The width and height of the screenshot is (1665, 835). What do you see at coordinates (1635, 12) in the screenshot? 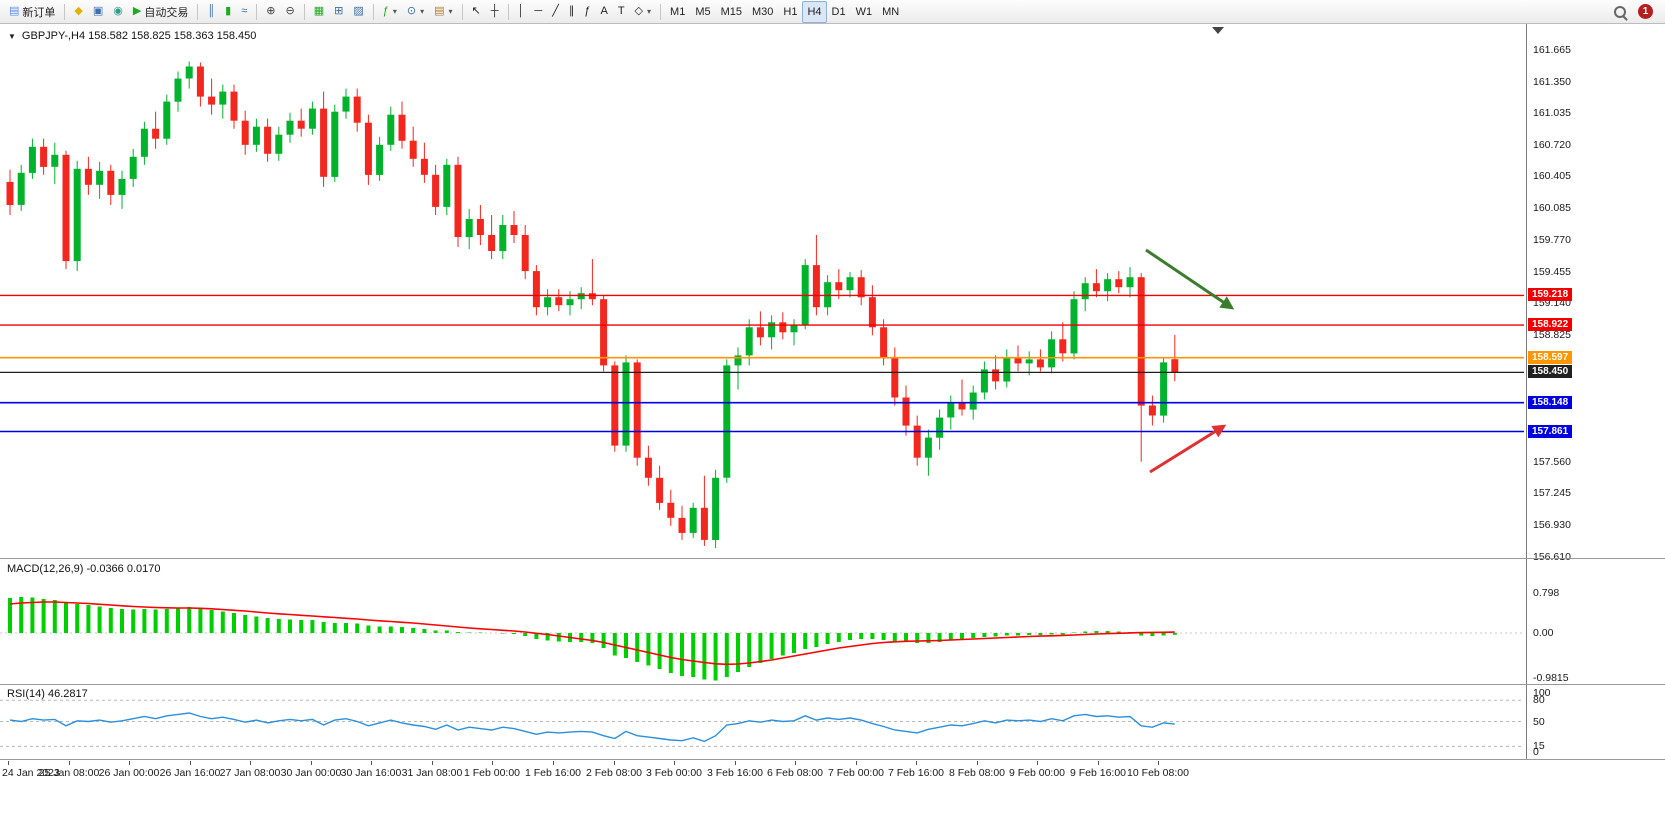
I see `toolbar-right: 1` at bounding box center [1635, 12].